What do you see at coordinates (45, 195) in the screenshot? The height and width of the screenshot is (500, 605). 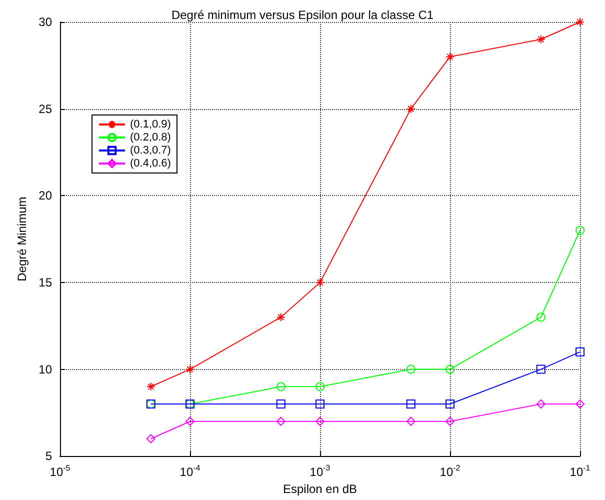 I see `y-tick-label: 20` at bounding box center [45, 195].